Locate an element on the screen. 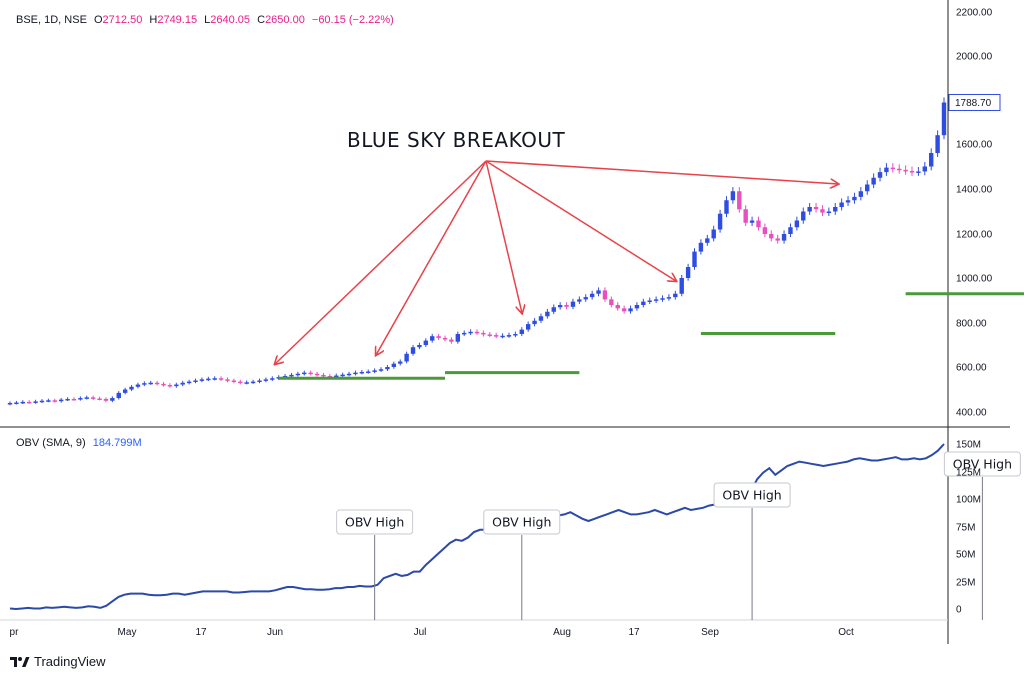 This screenshot has width=1024, height=680. price-tick-label: 2000.00 is located at coordinates (974, 57).